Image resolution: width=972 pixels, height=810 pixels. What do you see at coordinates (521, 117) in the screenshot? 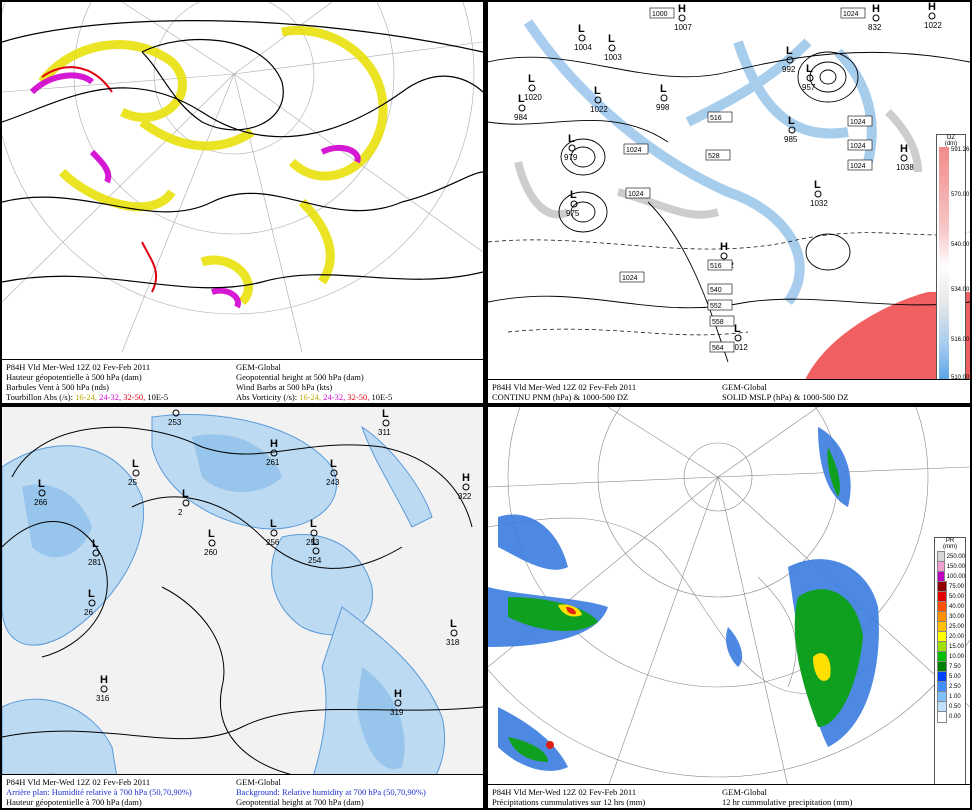
I see `low-pressure-value: 984` at bounding box center [521, 117].